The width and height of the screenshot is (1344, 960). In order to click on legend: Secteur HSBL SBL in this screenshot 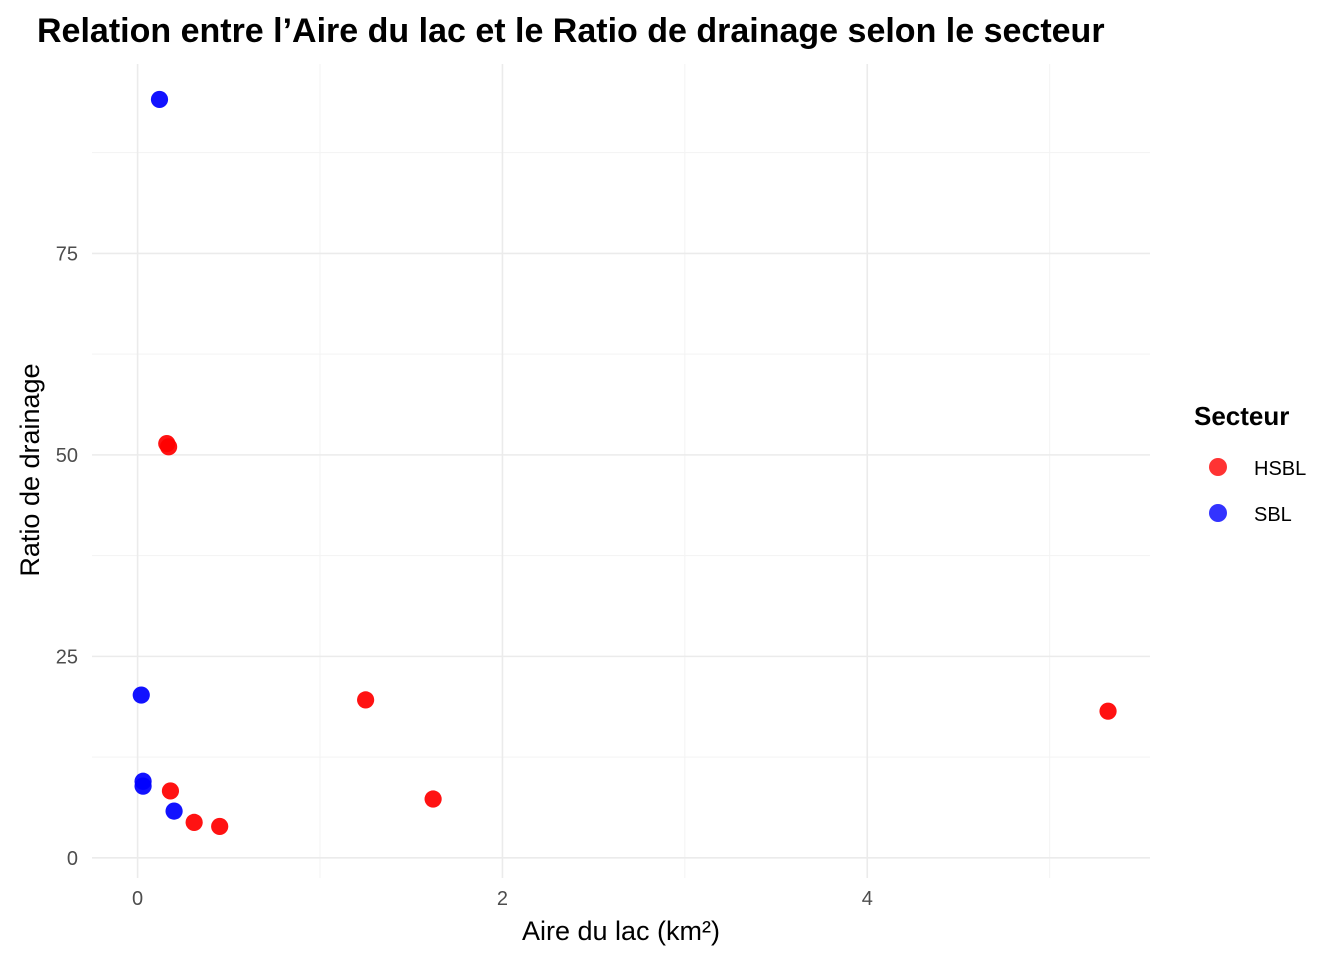, I will do `click(1250, 463)`.